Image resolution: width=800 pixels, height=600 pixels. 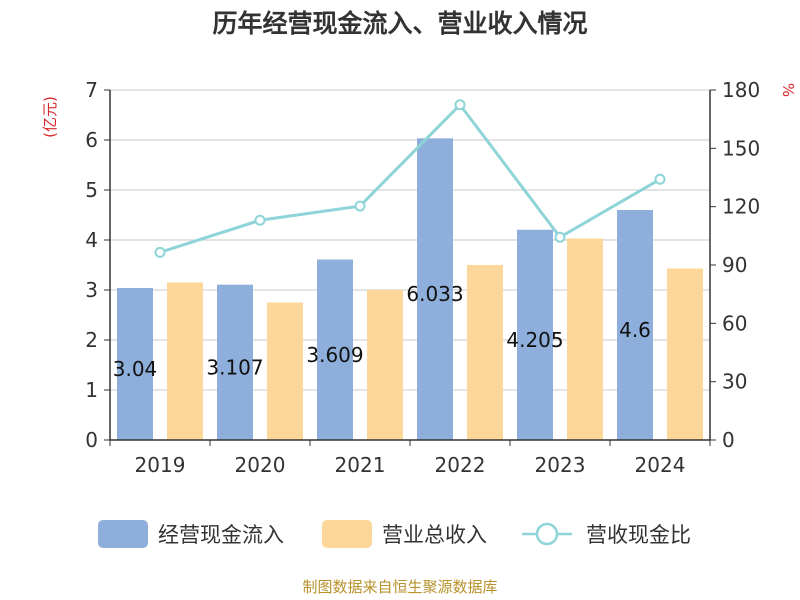 I want to click on data-label: 3.107, so click(x=234, y=367).